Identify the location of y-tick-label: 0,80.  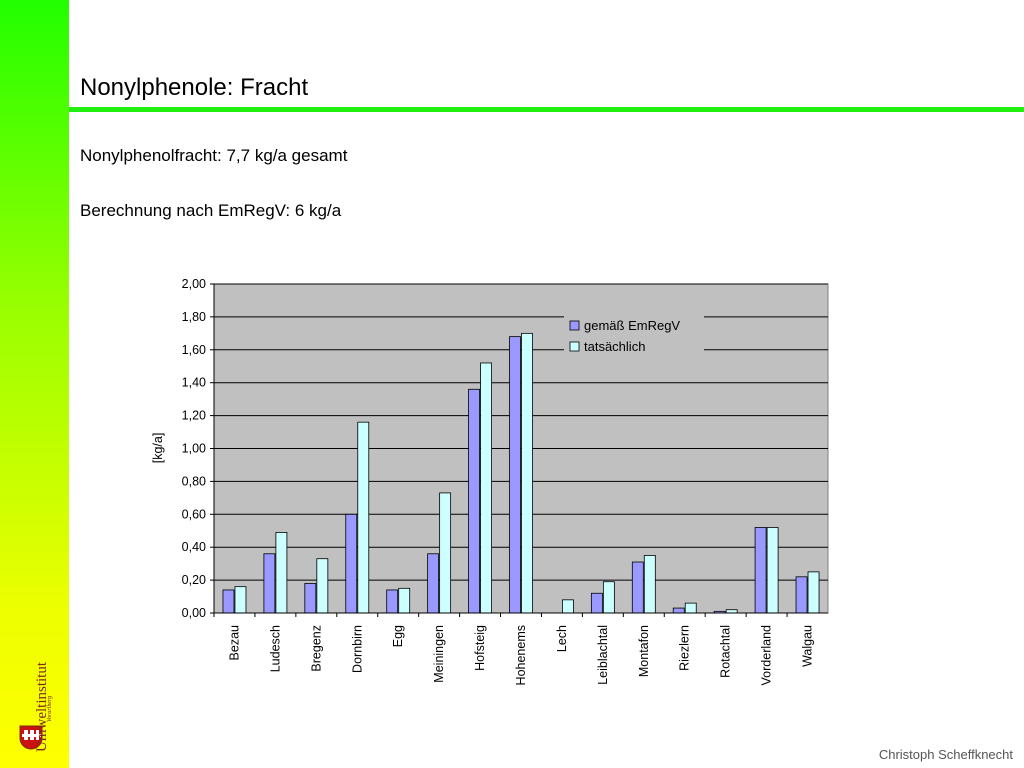
(194, 481).